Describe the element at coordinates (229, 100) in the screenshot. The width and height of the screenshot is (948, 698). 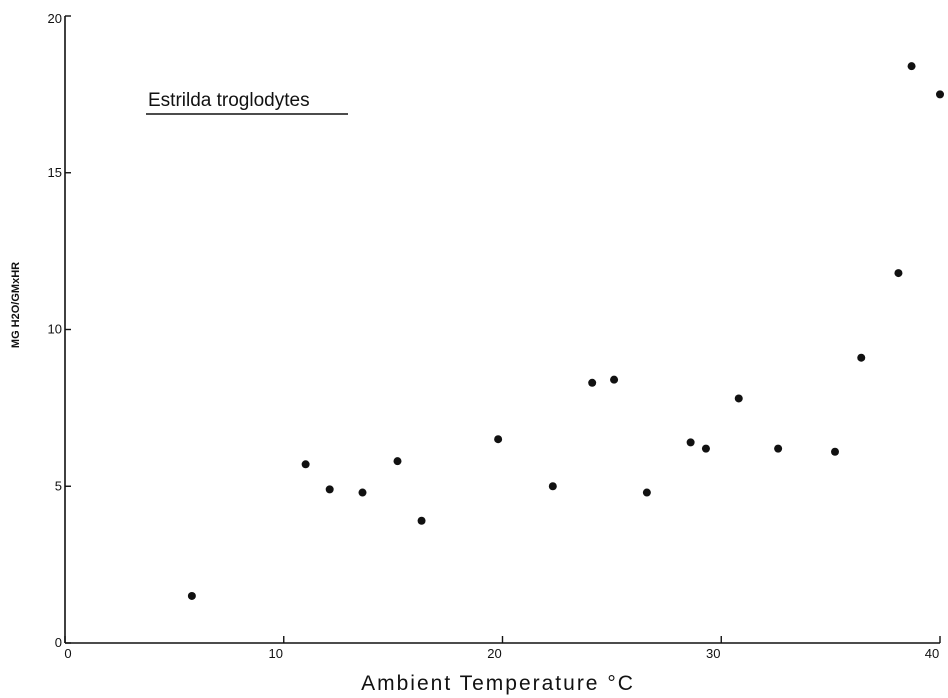
I see `species-annotation: Estrilda troglodytes` at that location.